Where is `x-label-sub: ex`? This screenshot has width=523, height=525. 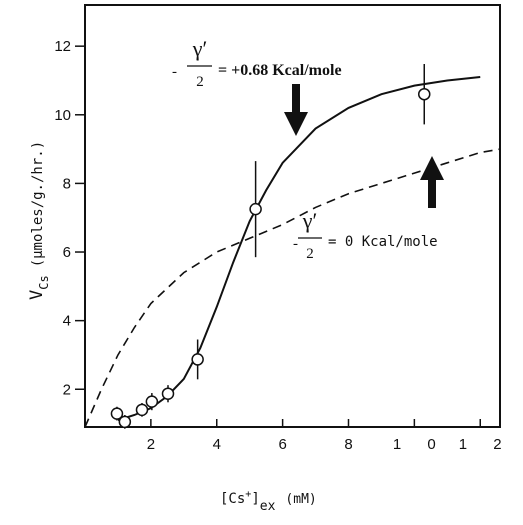
x-label-sub: ex is located at coordinates (268, 506).